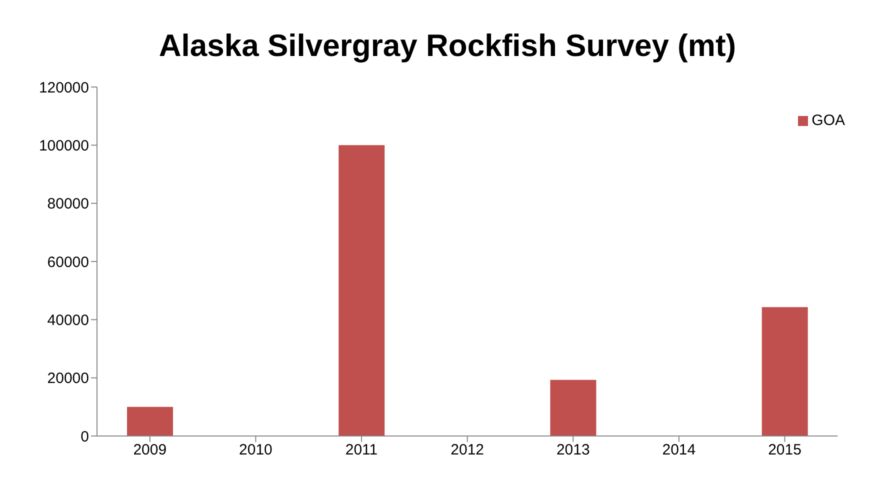  I want to click on y-tick-label: 100000, so click(63, 145).